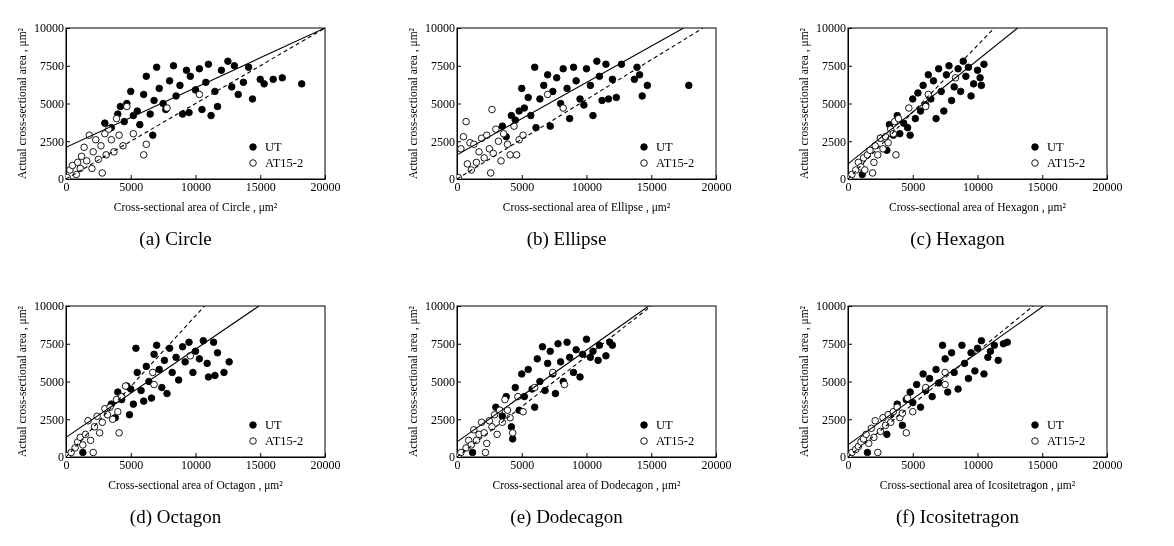 The width and height of the screenshot is (1174, 546). I want to click on x-axis-title: Cross-sectional area of Hexagon , μm², so click(978, 207).